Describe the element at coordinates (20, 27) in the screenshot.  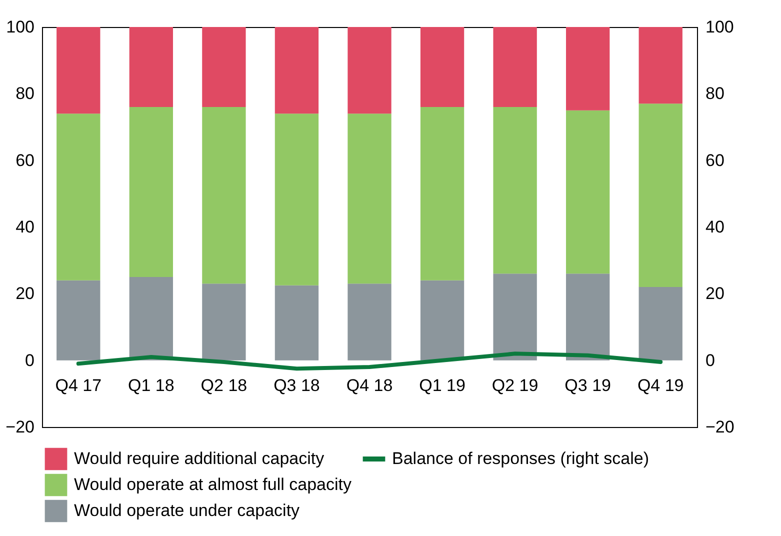
I see `y-tick-label: 100` at that location.